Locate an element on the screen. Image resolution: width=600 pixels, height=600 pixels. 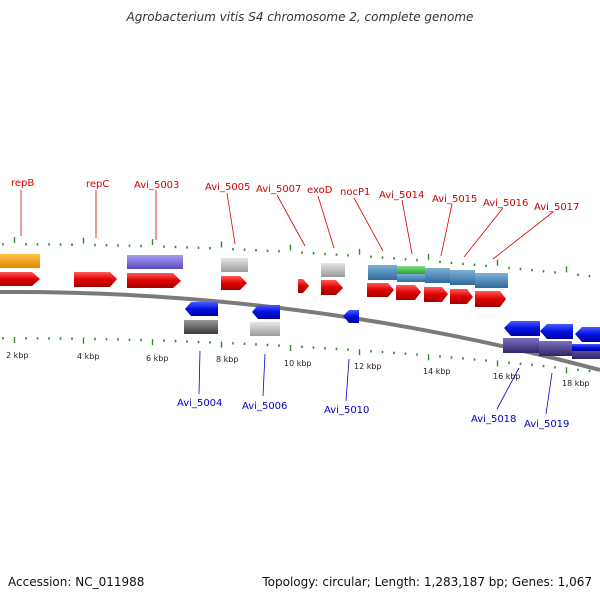
feature-purple is located at coordinates (155, 262).